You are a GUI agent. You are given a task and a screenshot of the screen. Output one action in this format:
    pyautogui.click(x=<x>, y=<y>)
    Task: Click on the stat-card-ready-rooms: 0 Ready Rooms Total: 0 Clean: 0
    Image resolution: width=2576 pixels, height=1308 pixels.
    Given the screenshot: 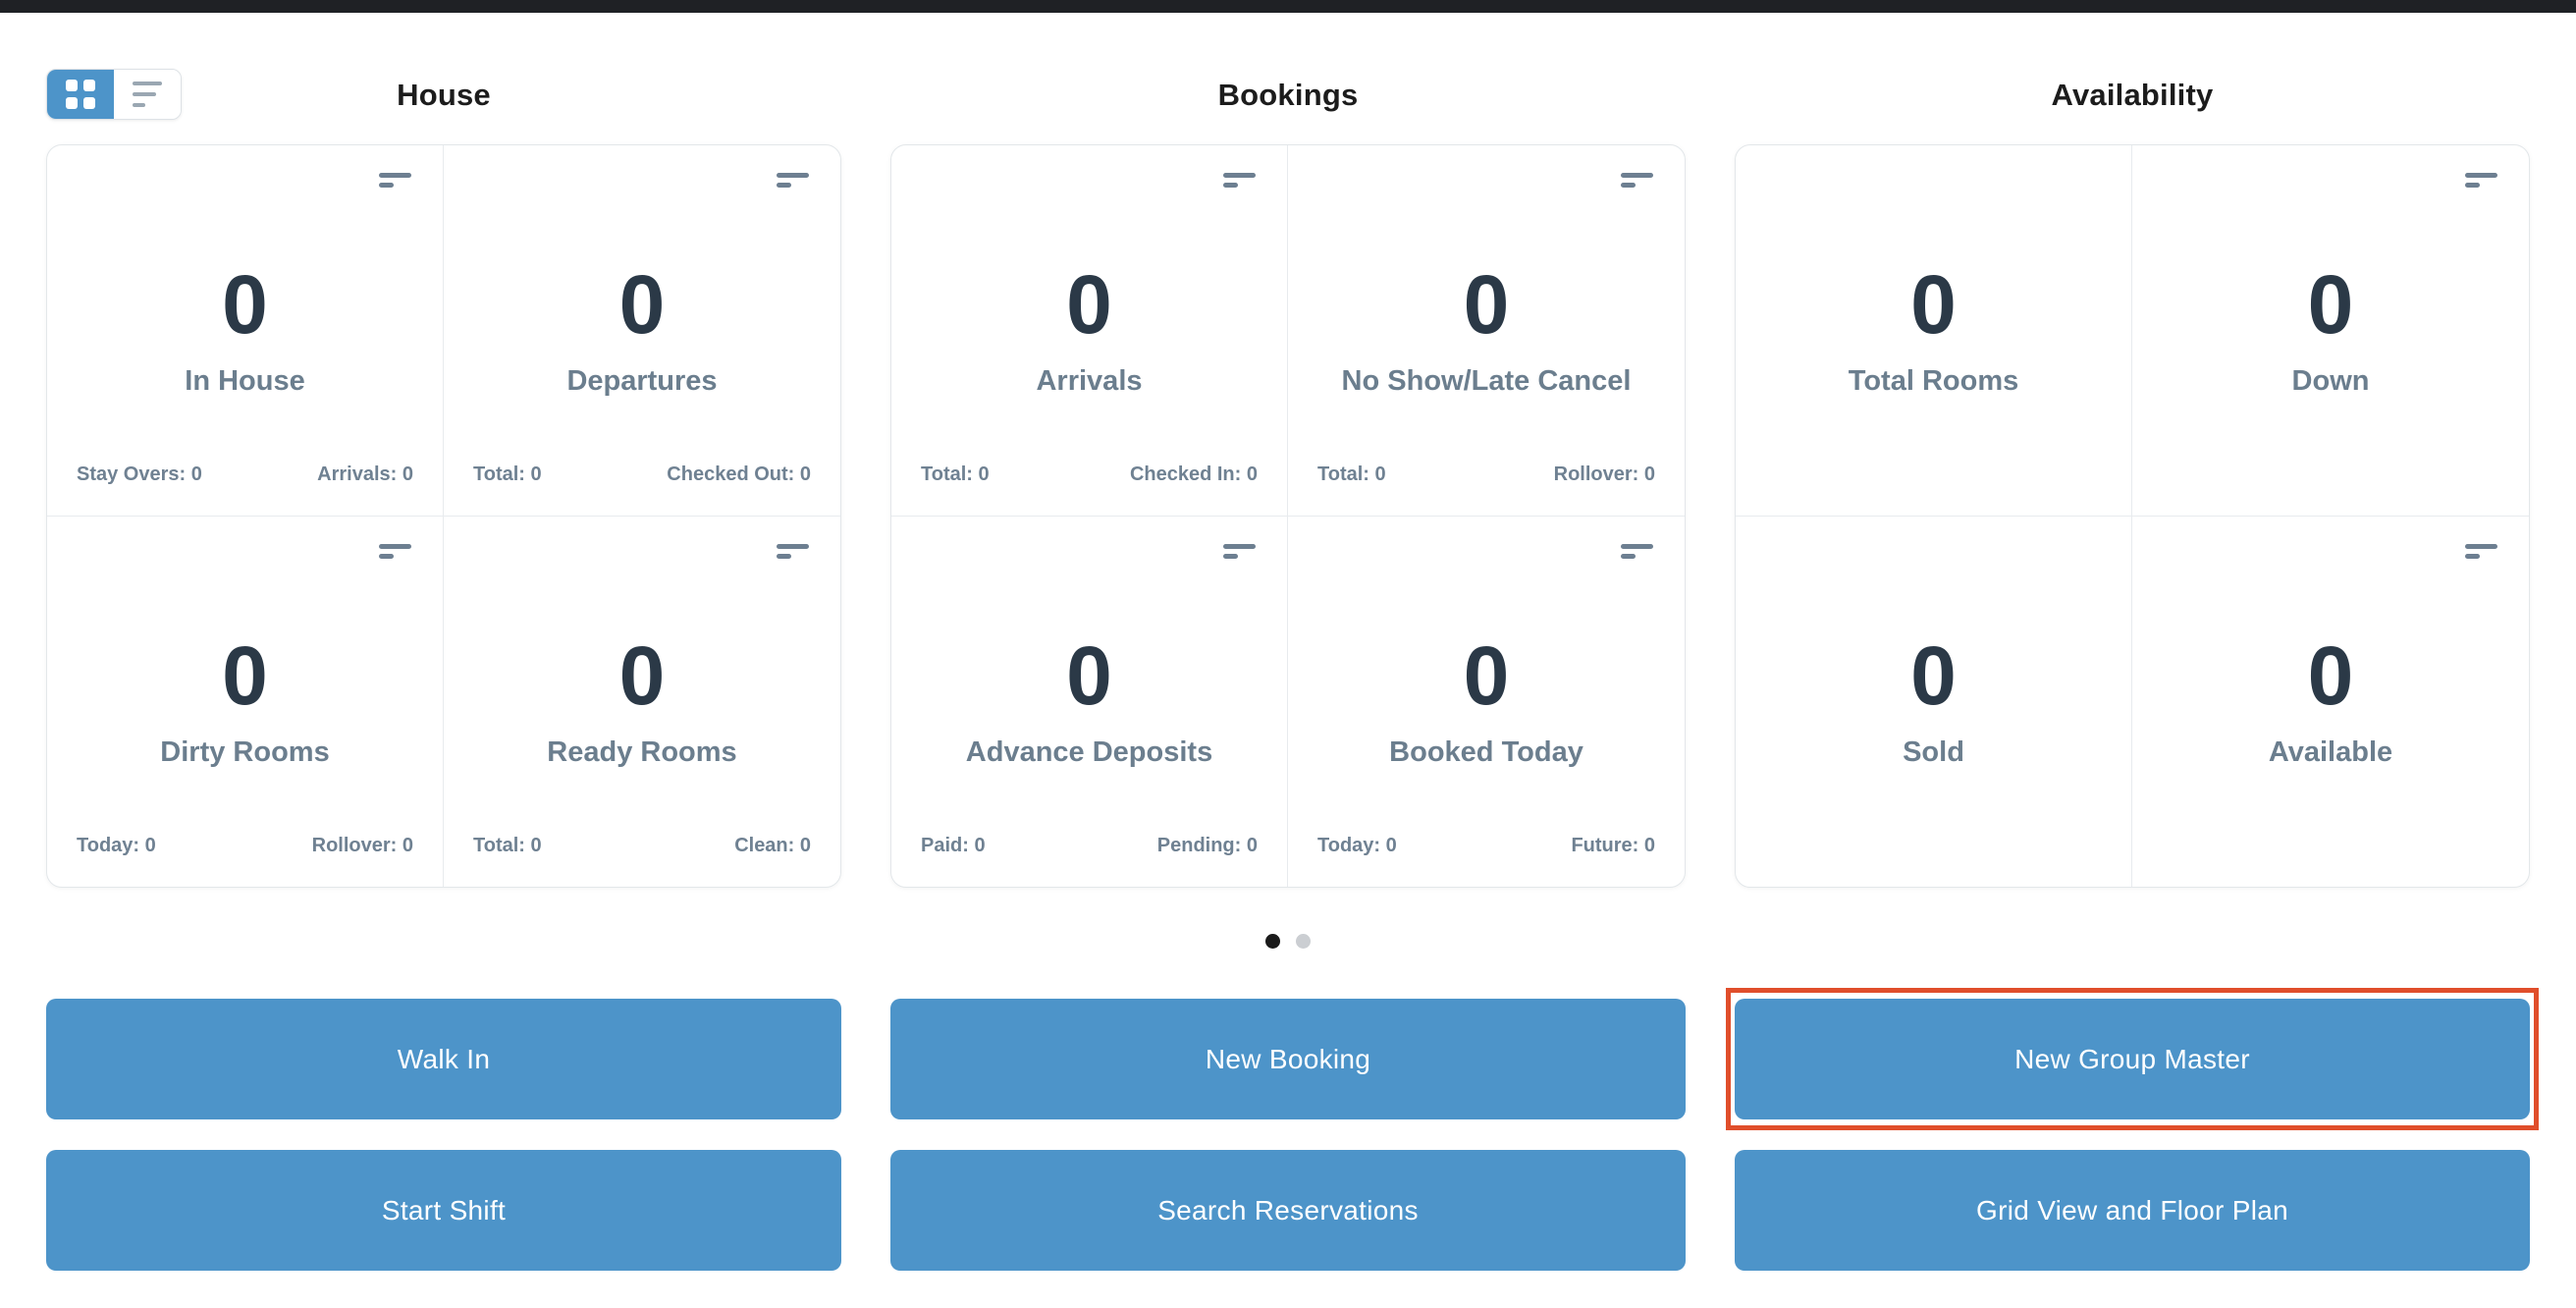 What is the action you would take?
    pyautogui.click(x=642, y=702)
    